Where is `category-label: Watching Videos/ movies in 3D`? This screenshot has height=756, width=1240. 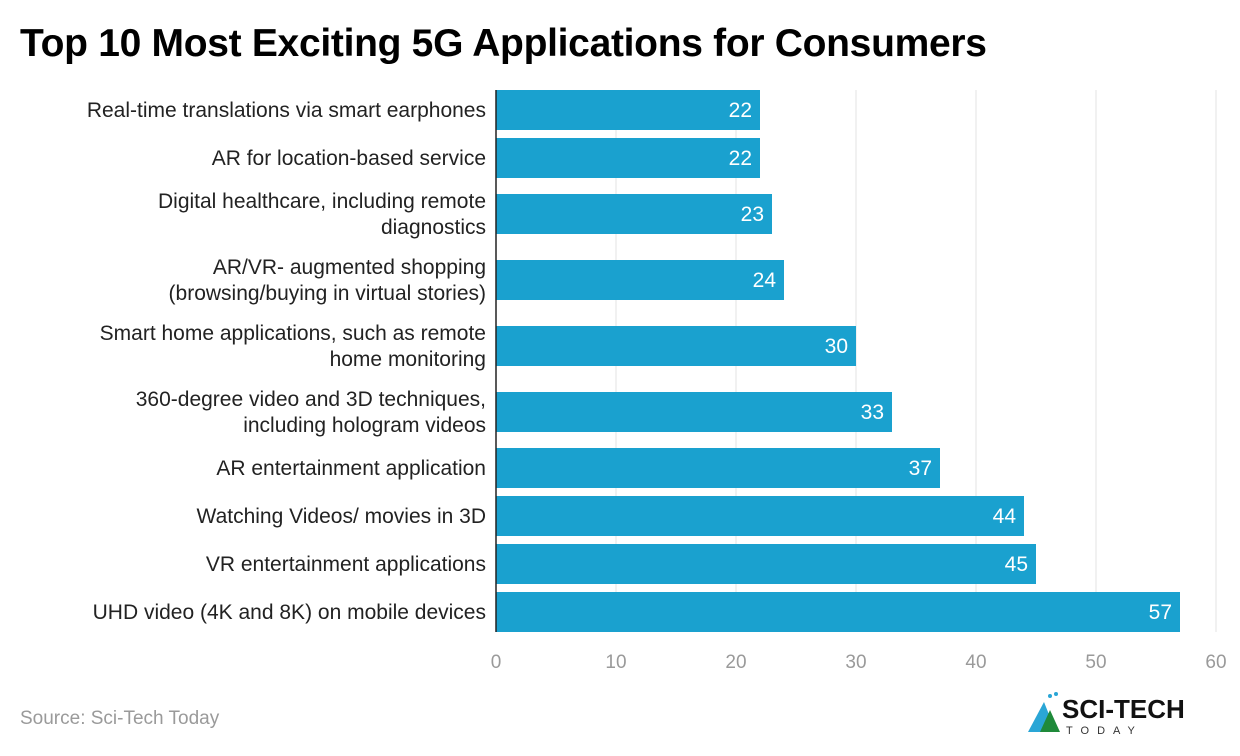 category-label: Watching Videos/ movies in 3D is located at coordinates (341, 516).